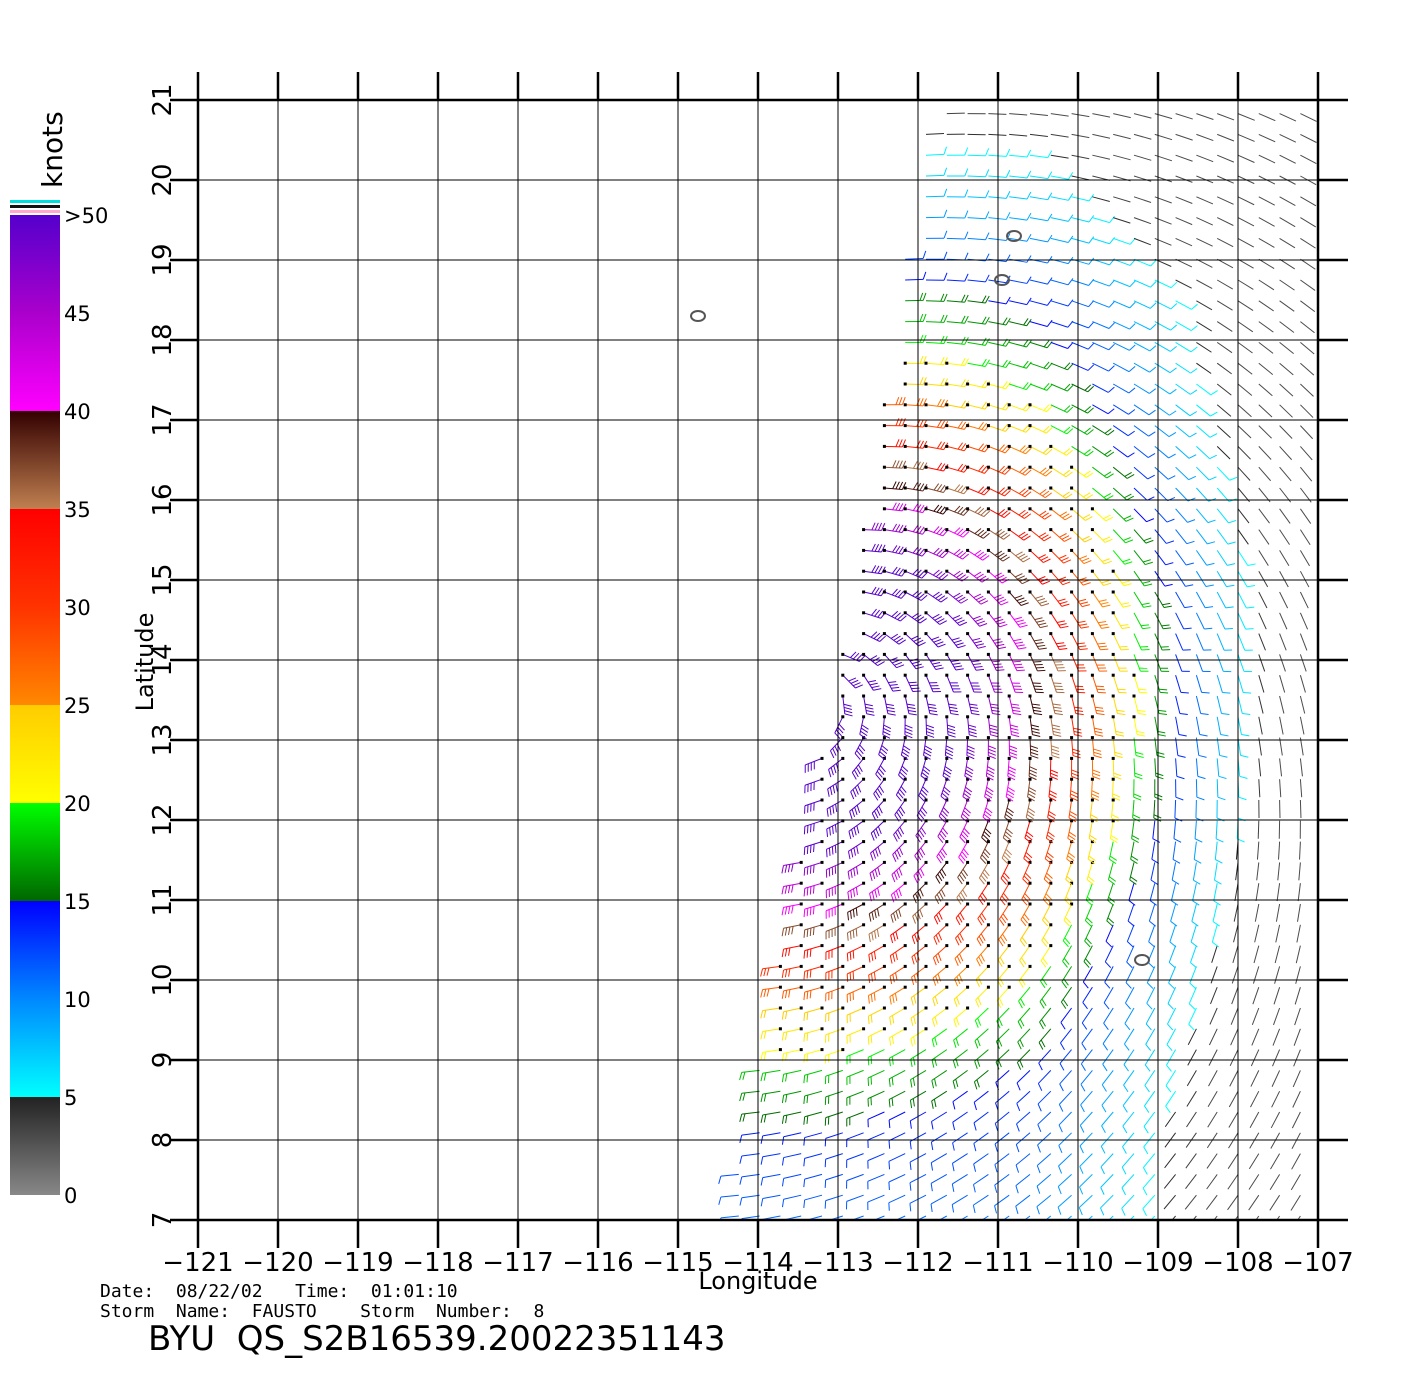 The width and height of the screenshot is (1420, 1400). What do you see at coordinates (163, 1140) in the screenshot?
I see `y-tick-label: 8` at bounding box center [163, 1140].